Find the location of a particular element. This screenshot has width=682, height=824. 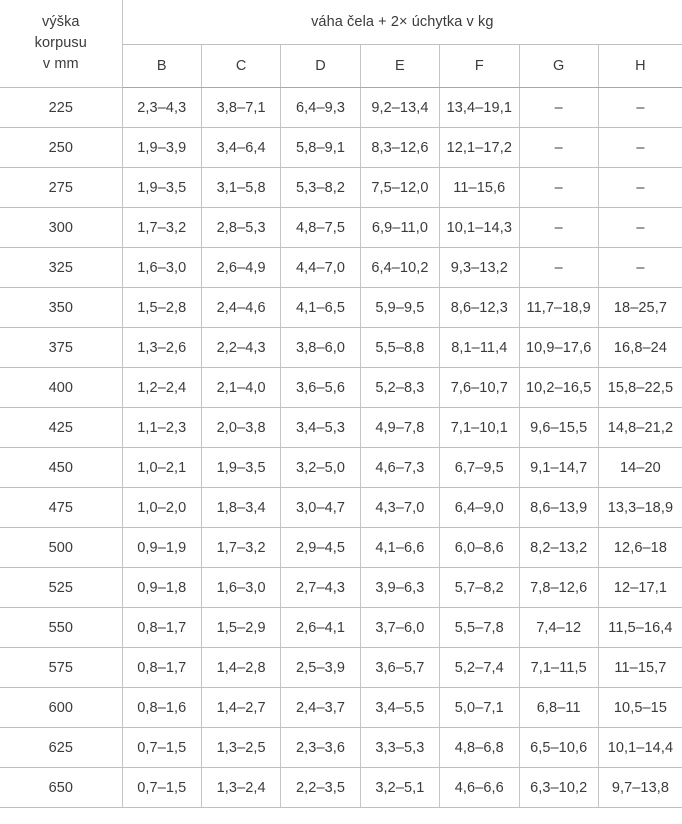

cell-f: 7,6–10,7 is located at coordinates (479, 387).